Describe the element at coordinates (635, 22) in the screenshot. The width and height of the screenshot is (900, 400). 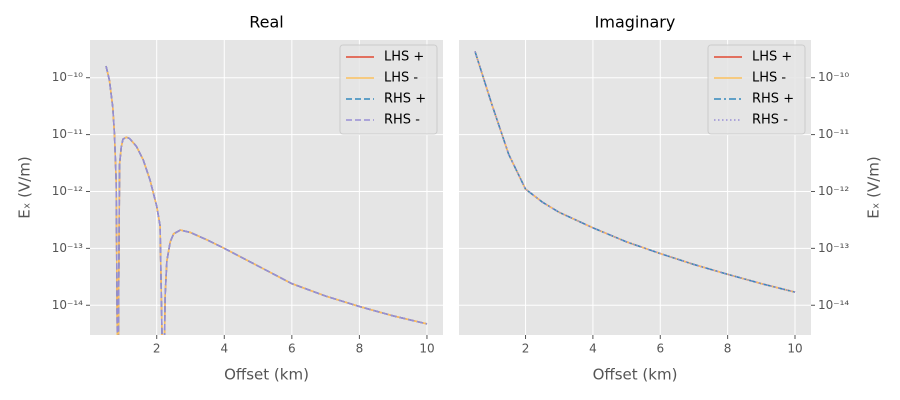
I see `panel-title: Imaginary` at that location.